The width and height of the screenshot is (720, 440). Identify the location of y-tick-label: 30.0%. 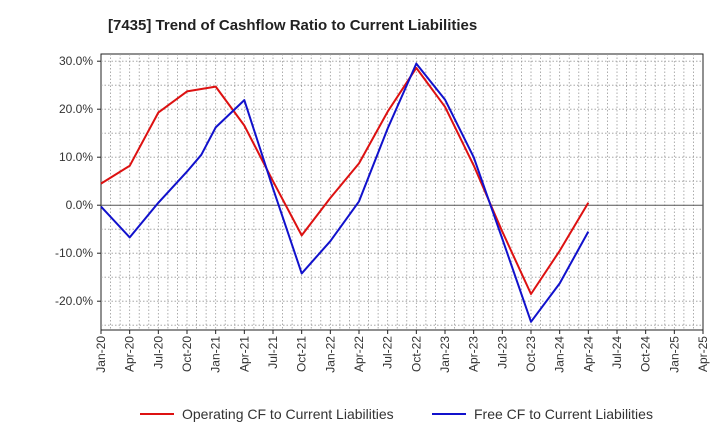
(76, 61).